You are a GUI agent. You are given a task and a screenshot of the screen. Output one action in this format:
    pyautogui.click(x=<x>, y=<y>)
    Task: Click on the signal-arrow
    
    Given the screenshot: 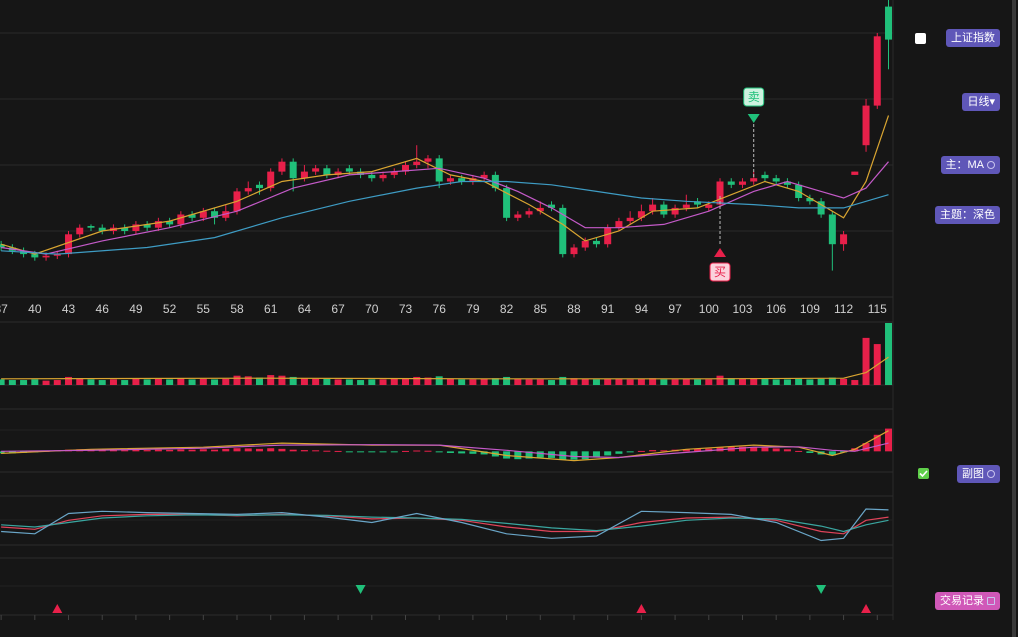 What is the action you would take?
    pyautogui.click(x=720, y=252)
    